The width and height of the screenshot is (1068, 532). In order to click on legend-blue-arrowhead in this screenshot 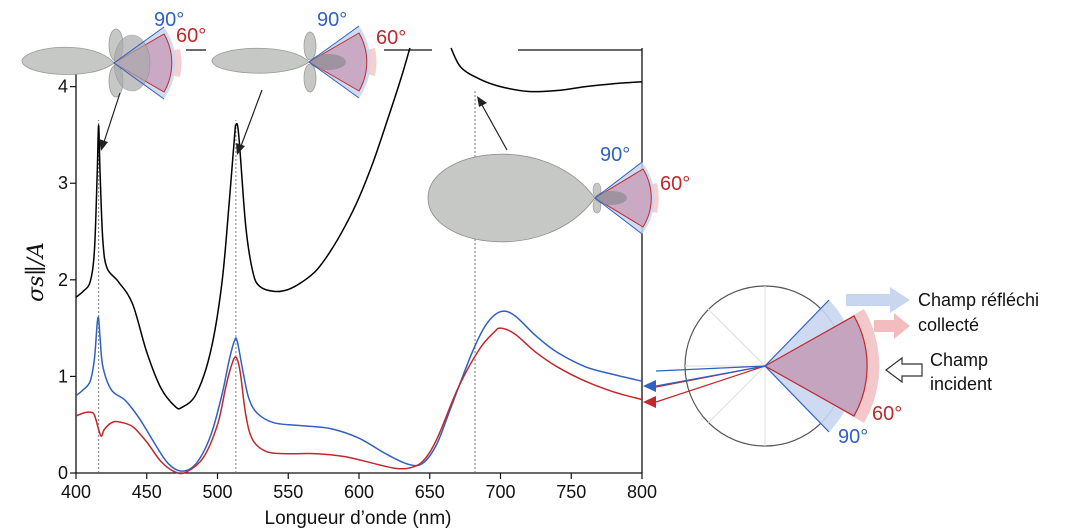, I will do `click(649, 386)`.